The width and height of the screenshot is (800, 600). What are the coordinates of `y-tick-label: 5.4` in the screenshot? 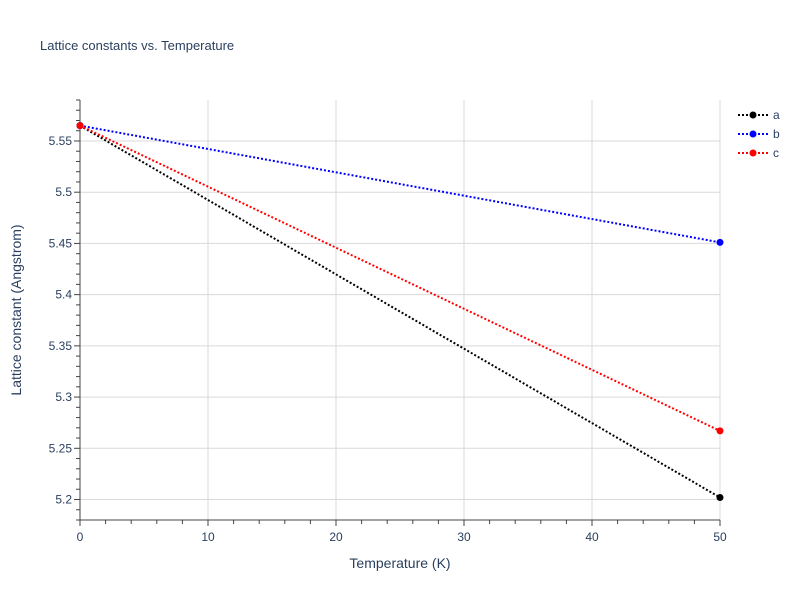 It's located at (63, 295).